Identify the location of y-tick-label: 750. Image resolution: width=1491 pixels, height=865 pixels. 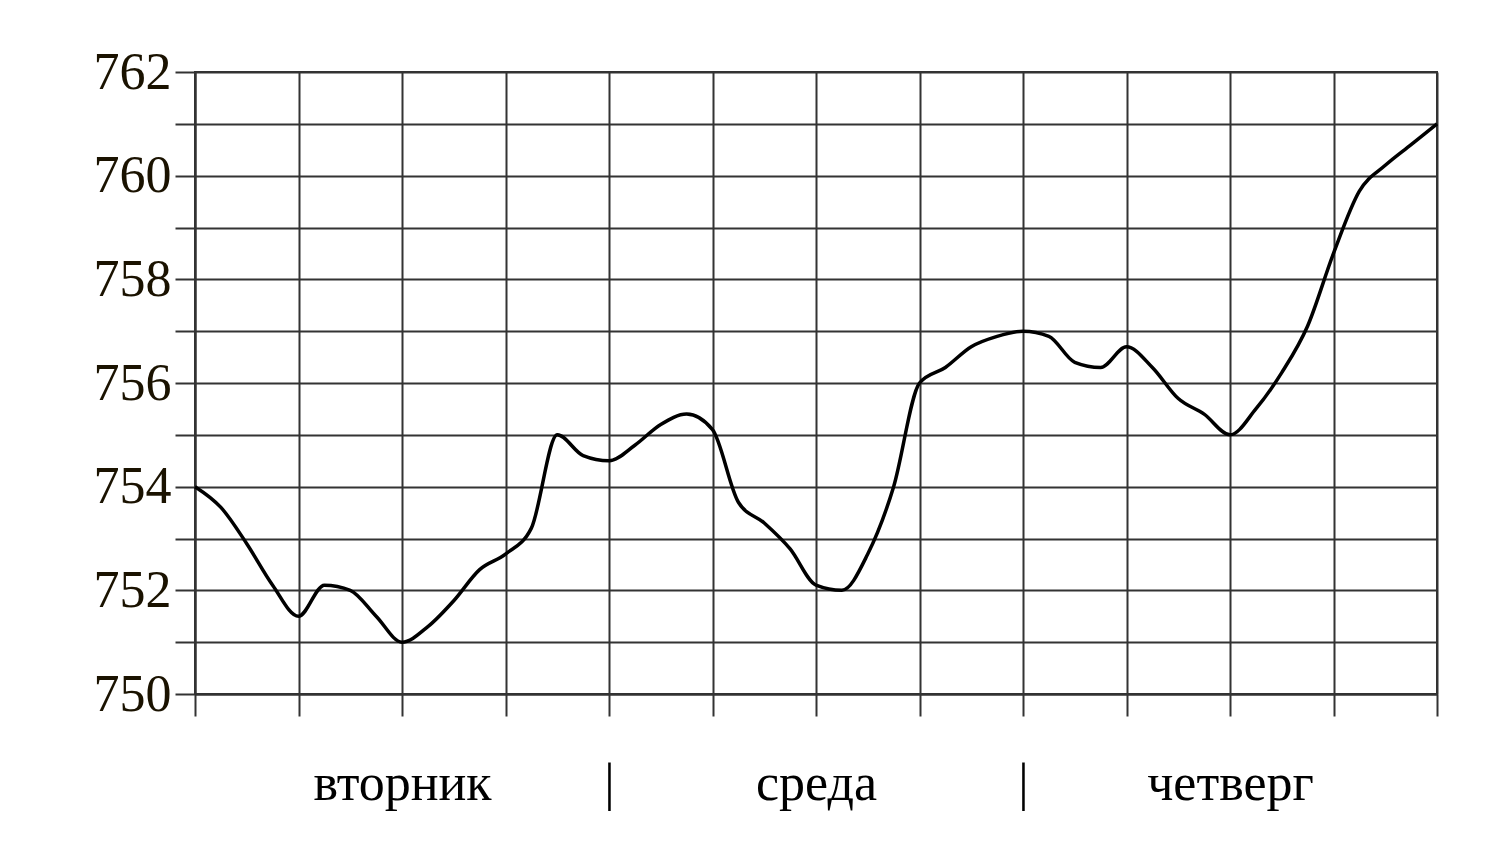
(132, 693).